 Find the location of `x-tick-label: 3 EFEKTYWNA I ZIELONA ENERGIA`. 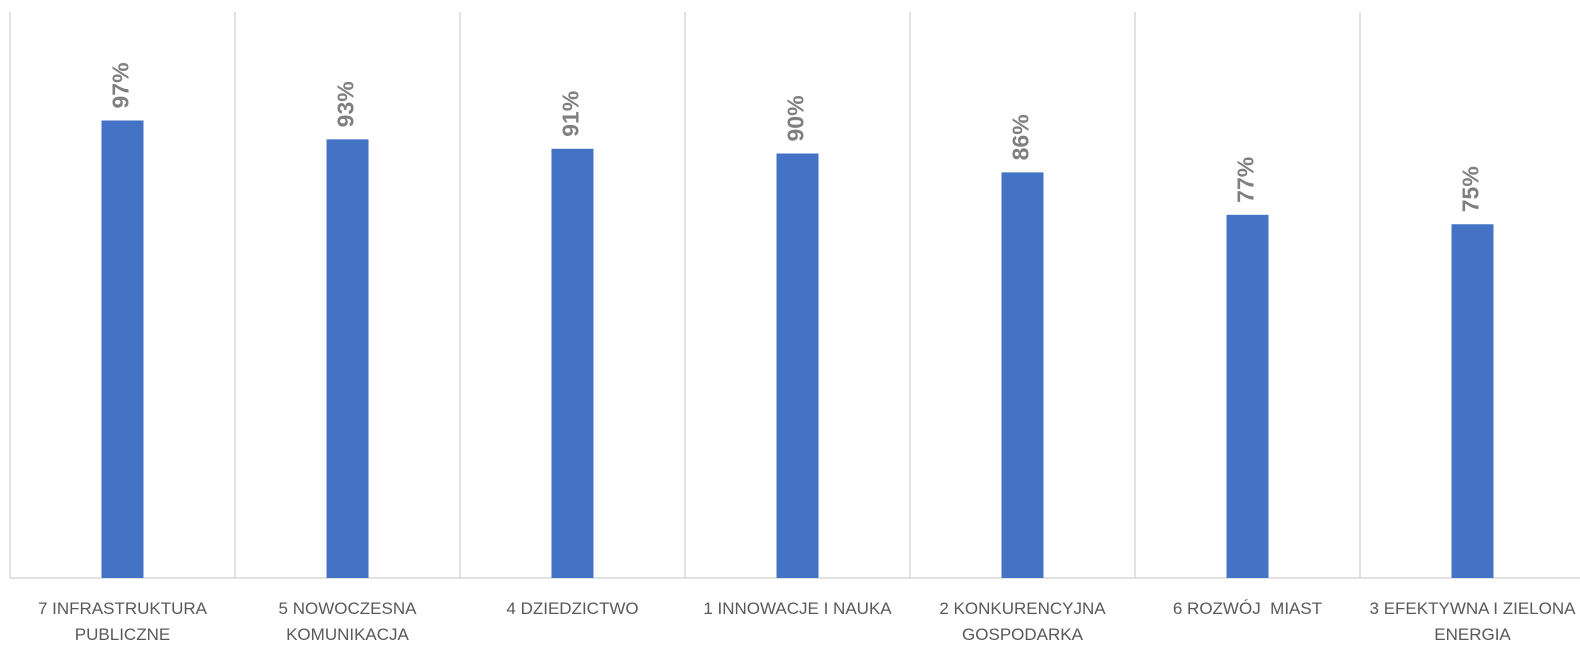

x-tick-label: 3 EFEKTYWNA I ZIELONA ENERGIA is located at coordinates (1474, 621).